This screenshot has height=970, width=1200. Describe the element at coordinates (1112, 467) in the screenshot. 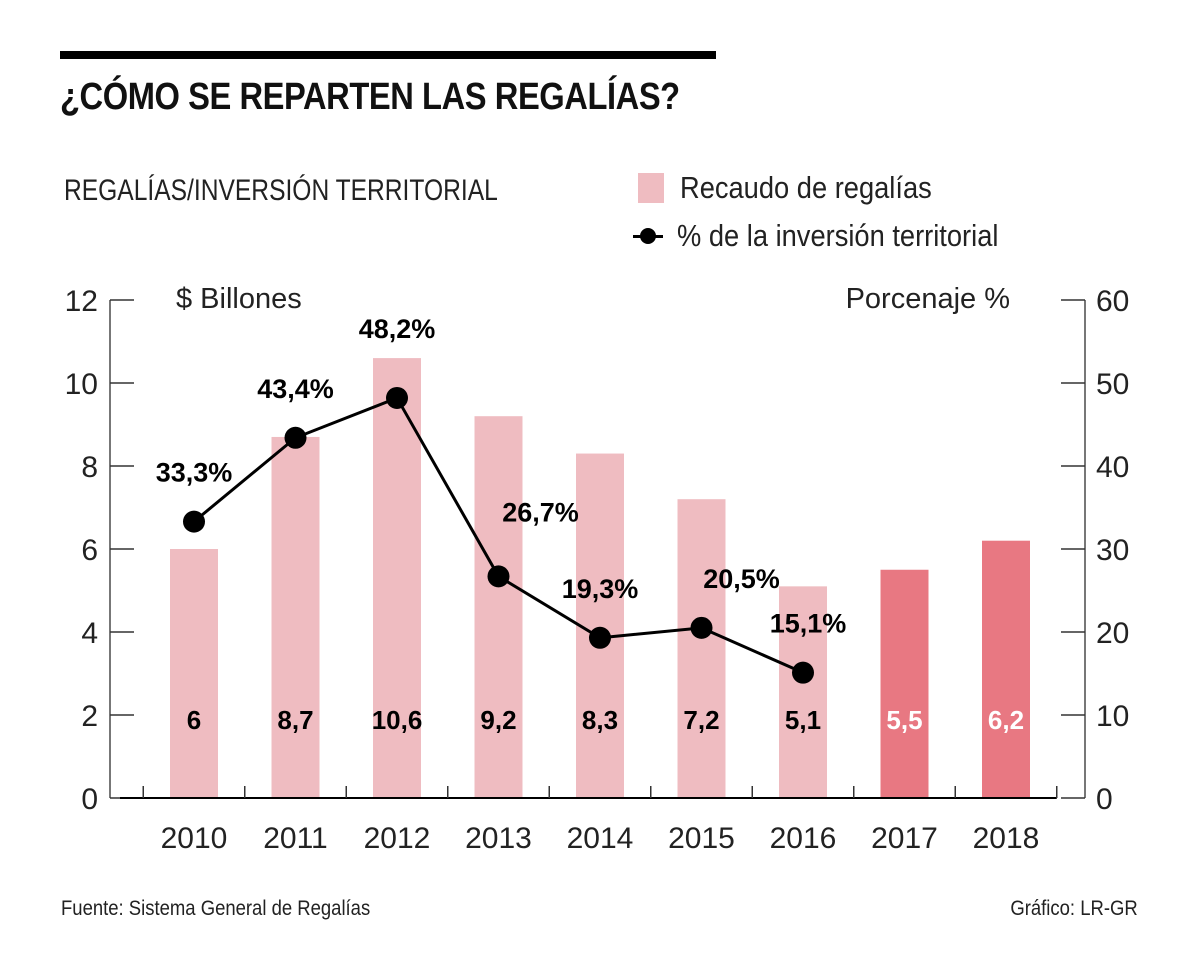

I see `right-axis-tick-label: 40` at that location.